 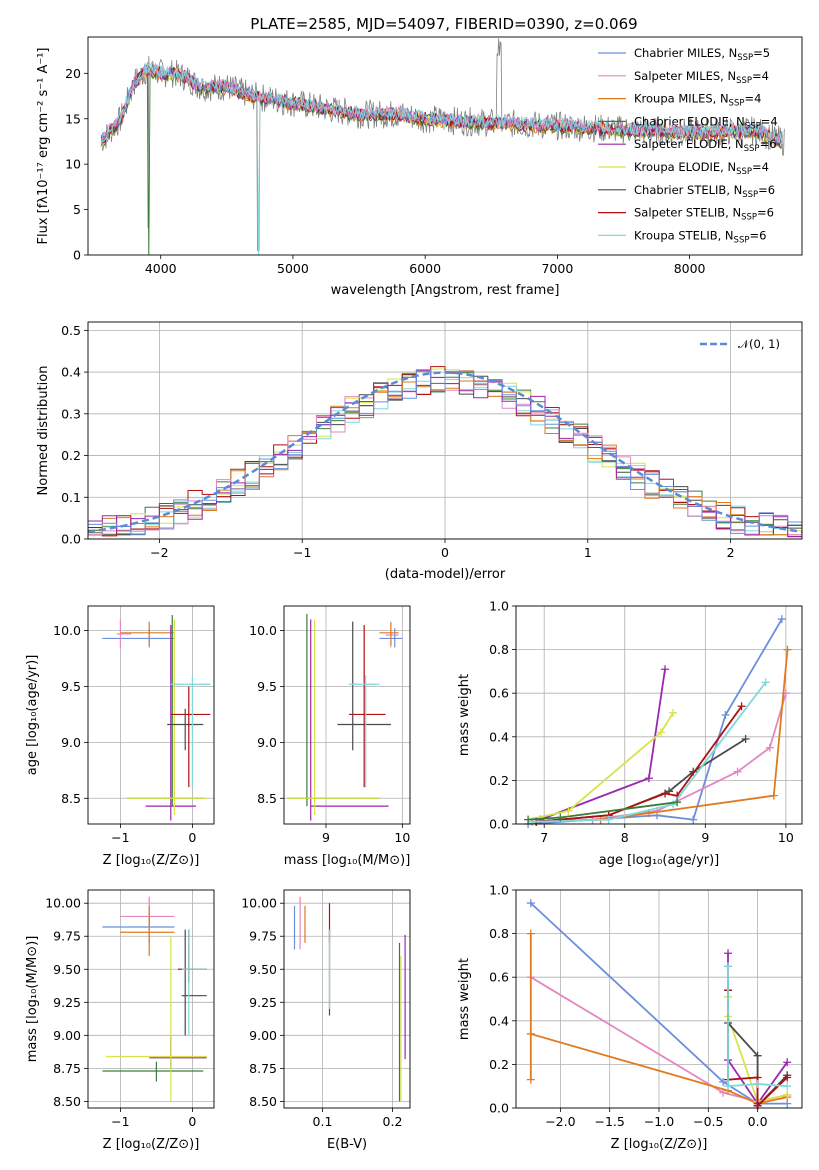 What do you see at coordinates (267, 742) in the screenshot?
I see `massage-ytick-label: 9.0` at bounding box center [267, 742].